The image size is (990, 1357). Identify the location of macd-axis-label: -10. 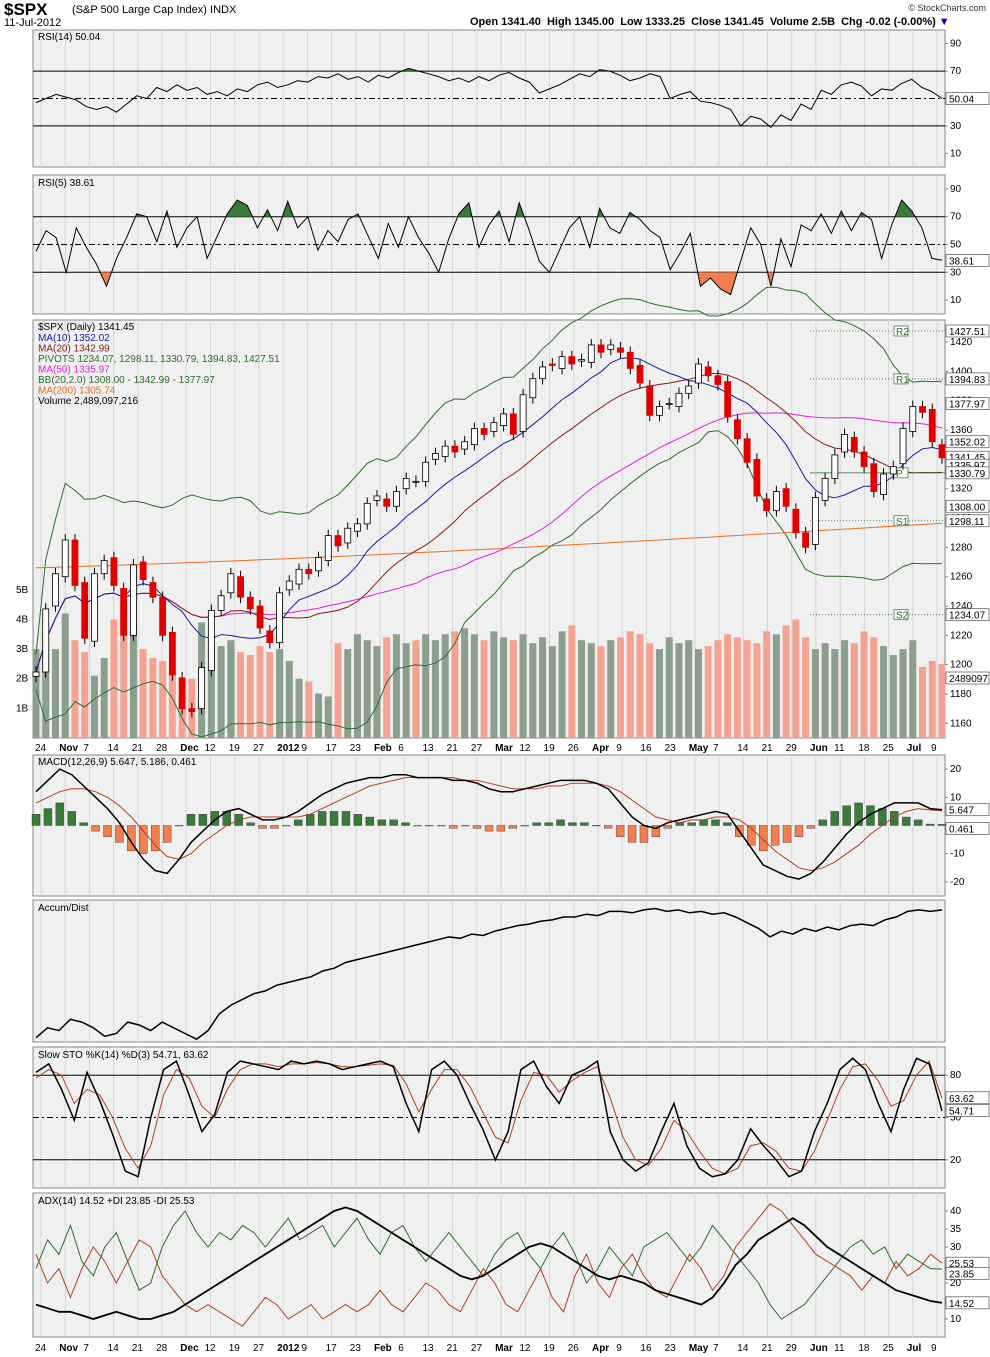
(957, 854).